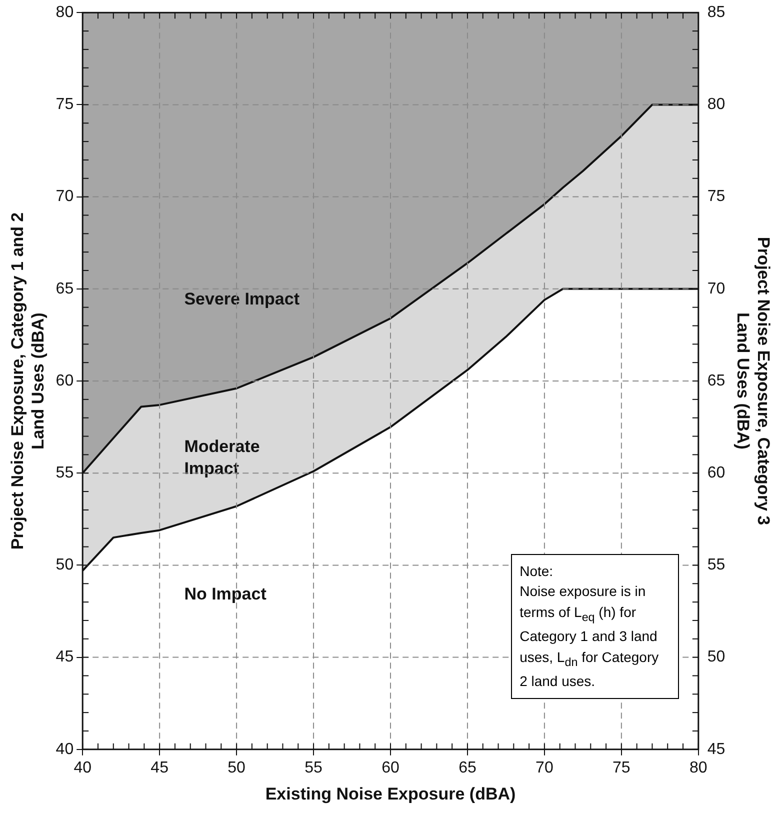 This screenshot has height=813, width=783. Describe the element at coordinates (391, 767) in the screenshot. I see `x-tick-label: 60` at that location.